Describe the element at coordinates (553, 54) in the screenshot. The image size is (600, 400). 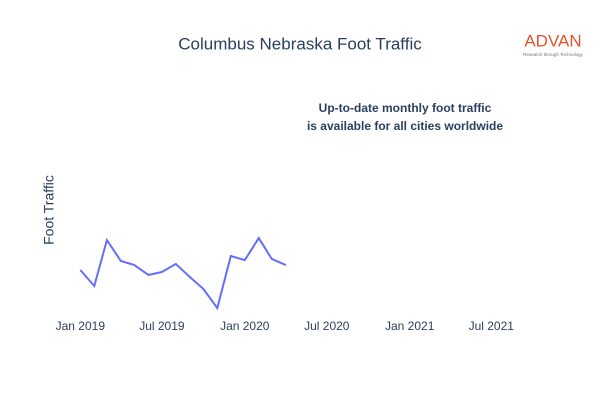
I see `logo-tagline: Research through Technology` at that location.